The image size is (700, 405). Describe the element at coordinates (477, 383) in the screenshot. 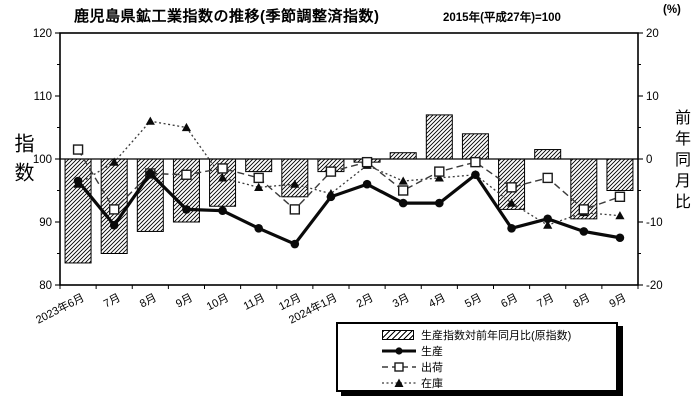

I see `legend-item-inventory: 在庫` at that location.